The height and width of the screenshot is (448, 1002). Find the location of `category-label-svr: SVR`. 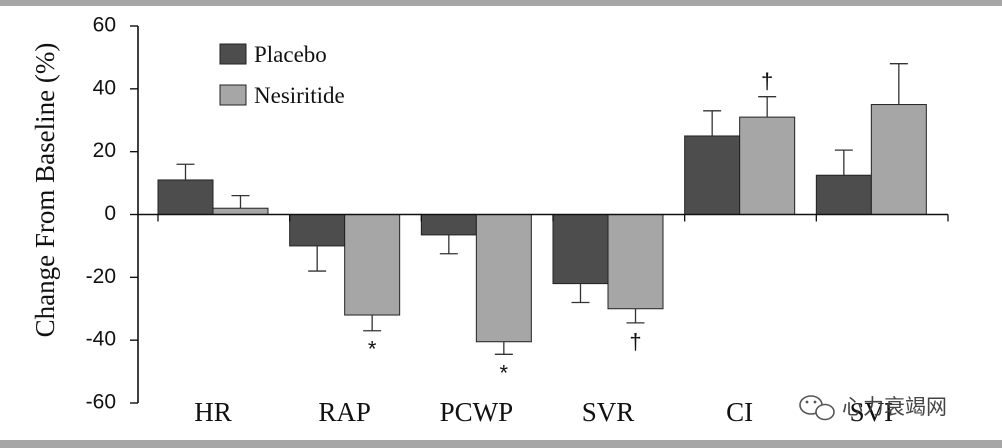

category-label-svr: SVR is located at coordinates (608, 412).